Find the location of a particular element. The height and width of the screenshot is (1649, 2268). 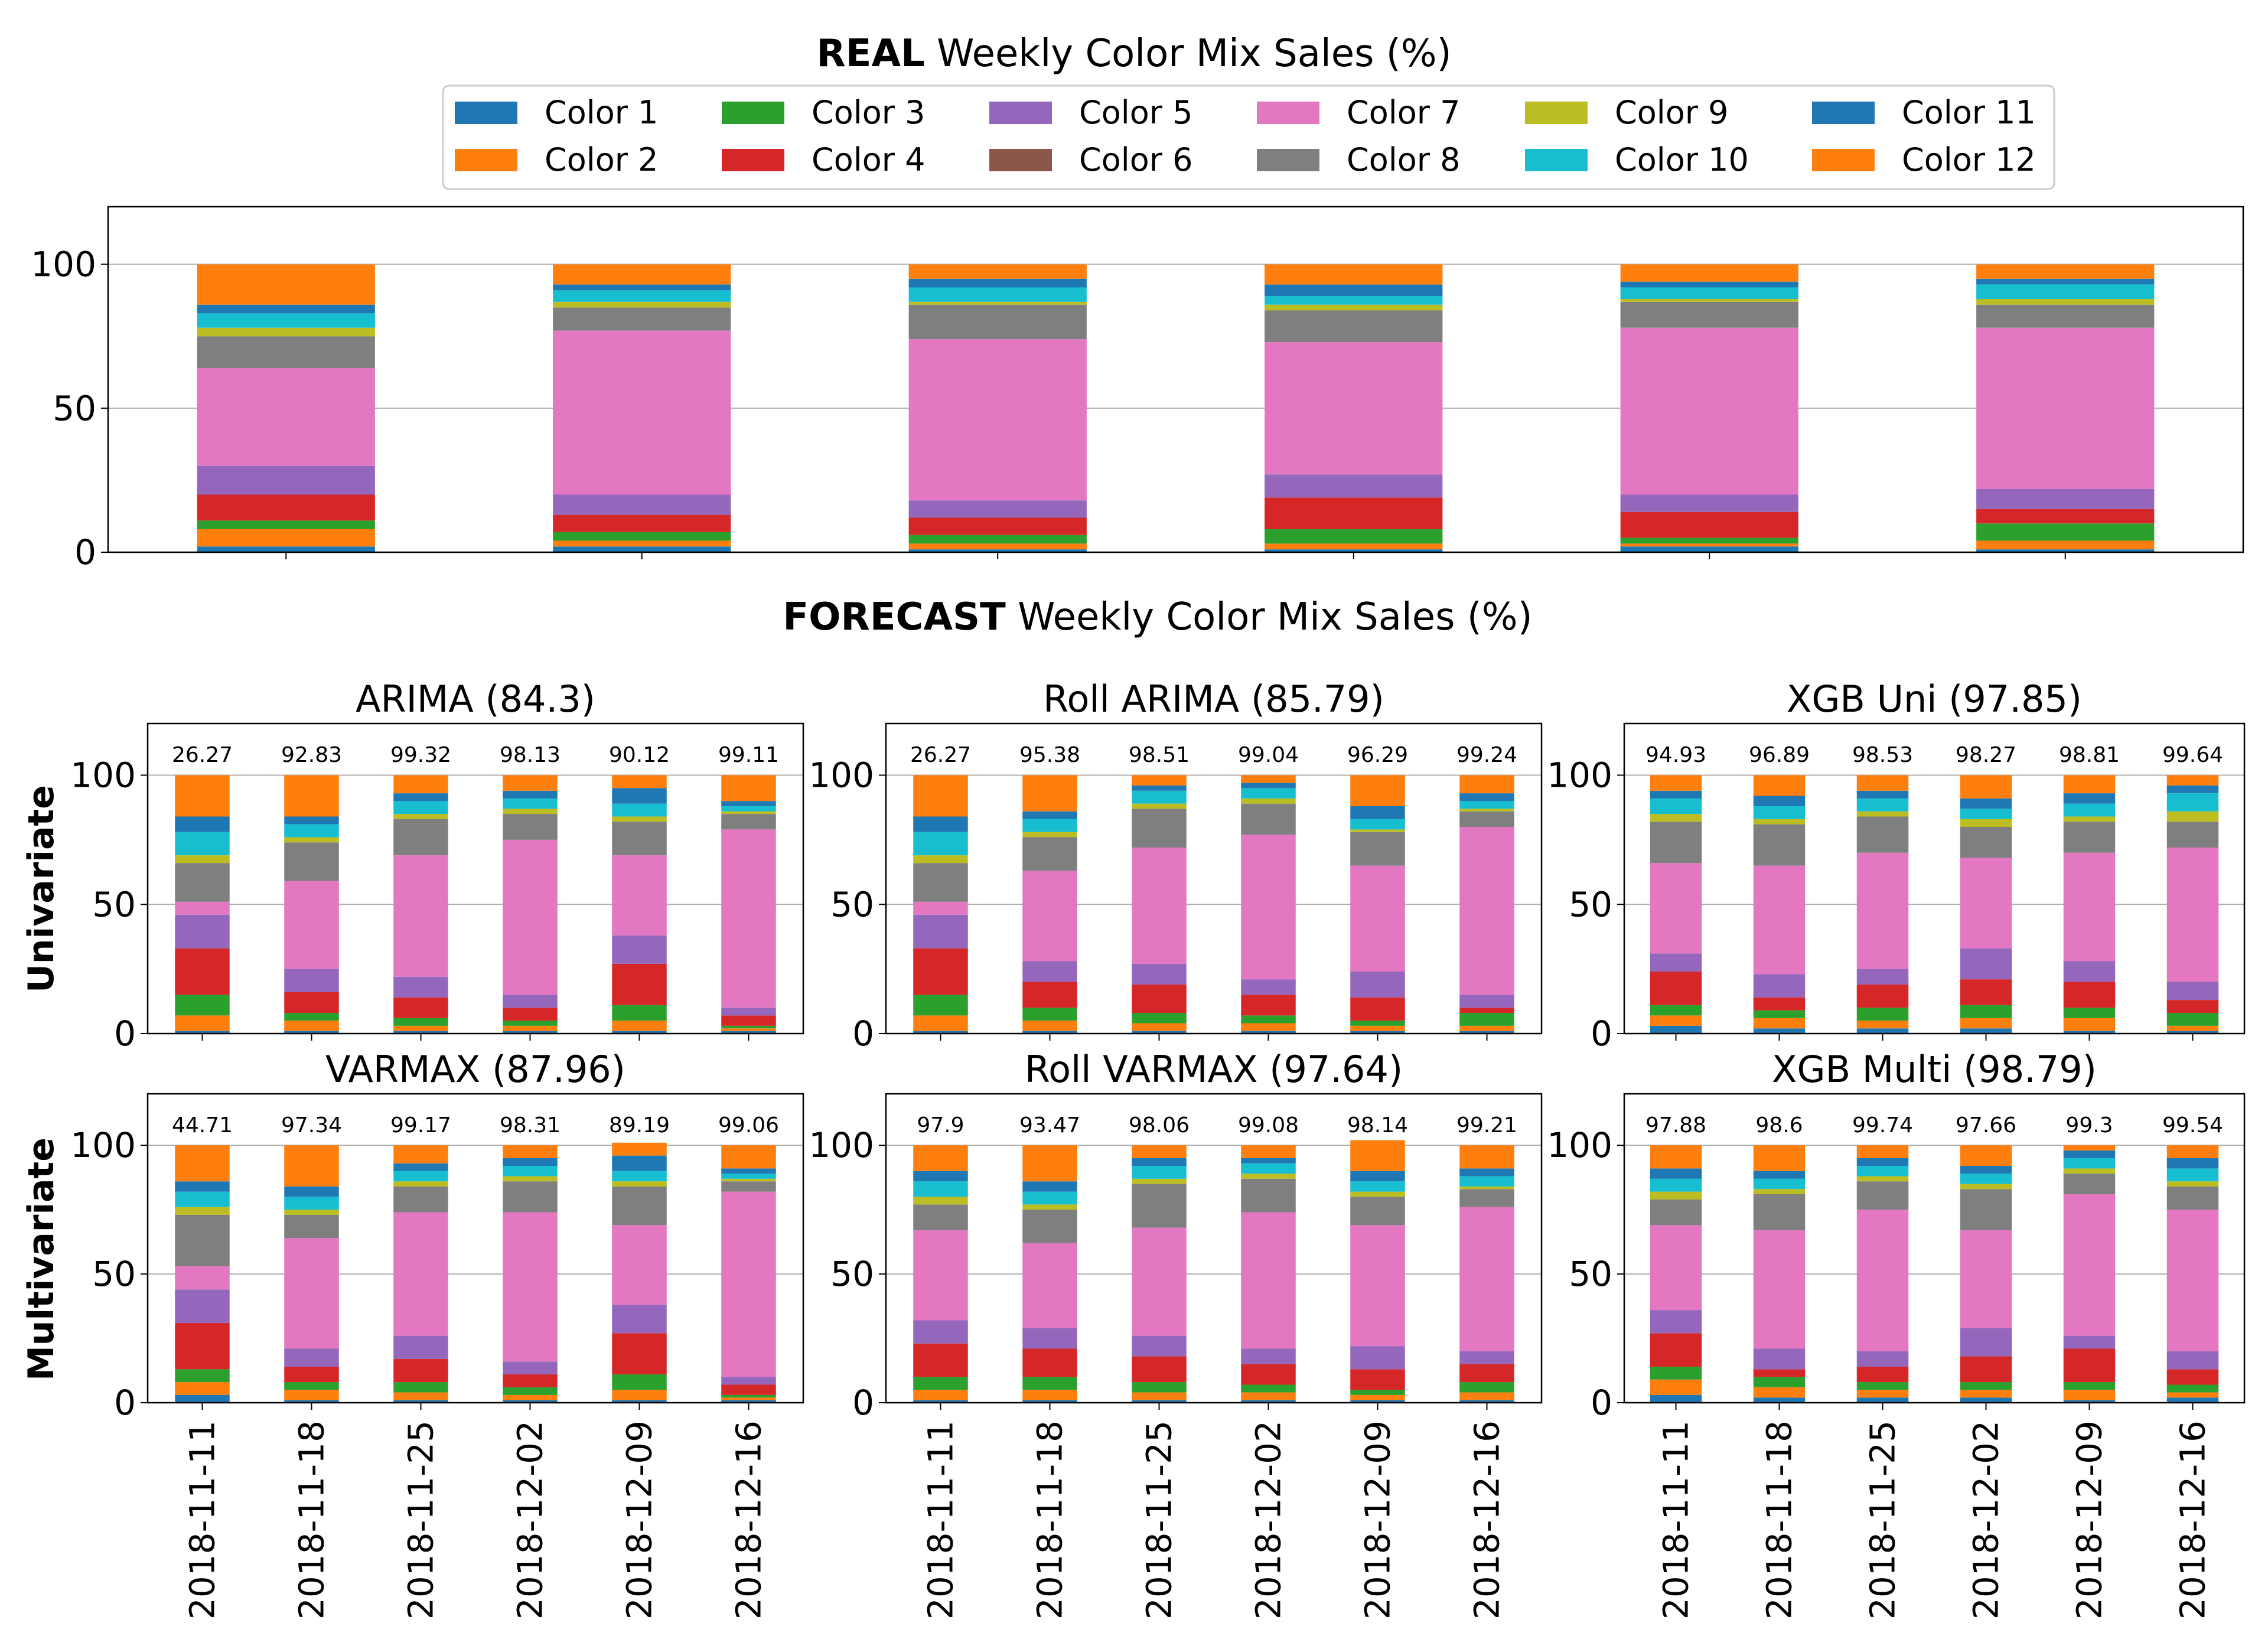

legend-label-color-1: Color 1 is located at coordinates (602, 112).